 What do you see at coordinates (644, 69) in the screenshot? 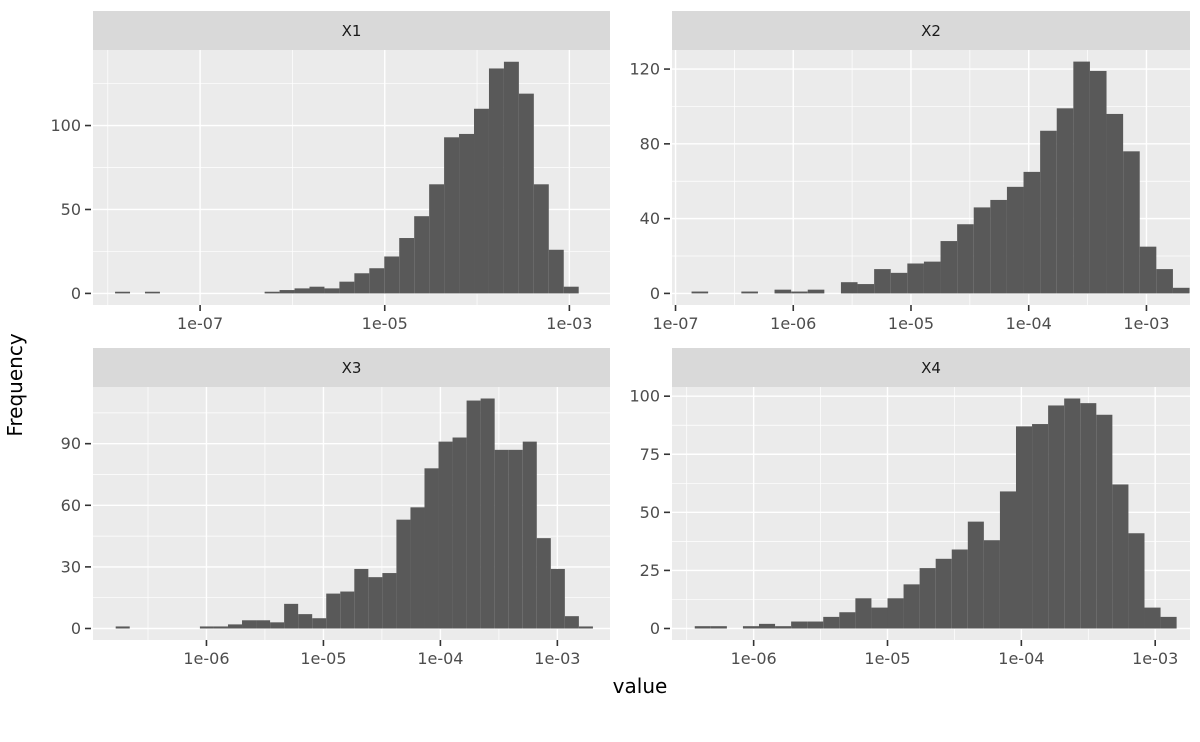
I see `y-tick-label: 120` at bounding box center [644, 69].